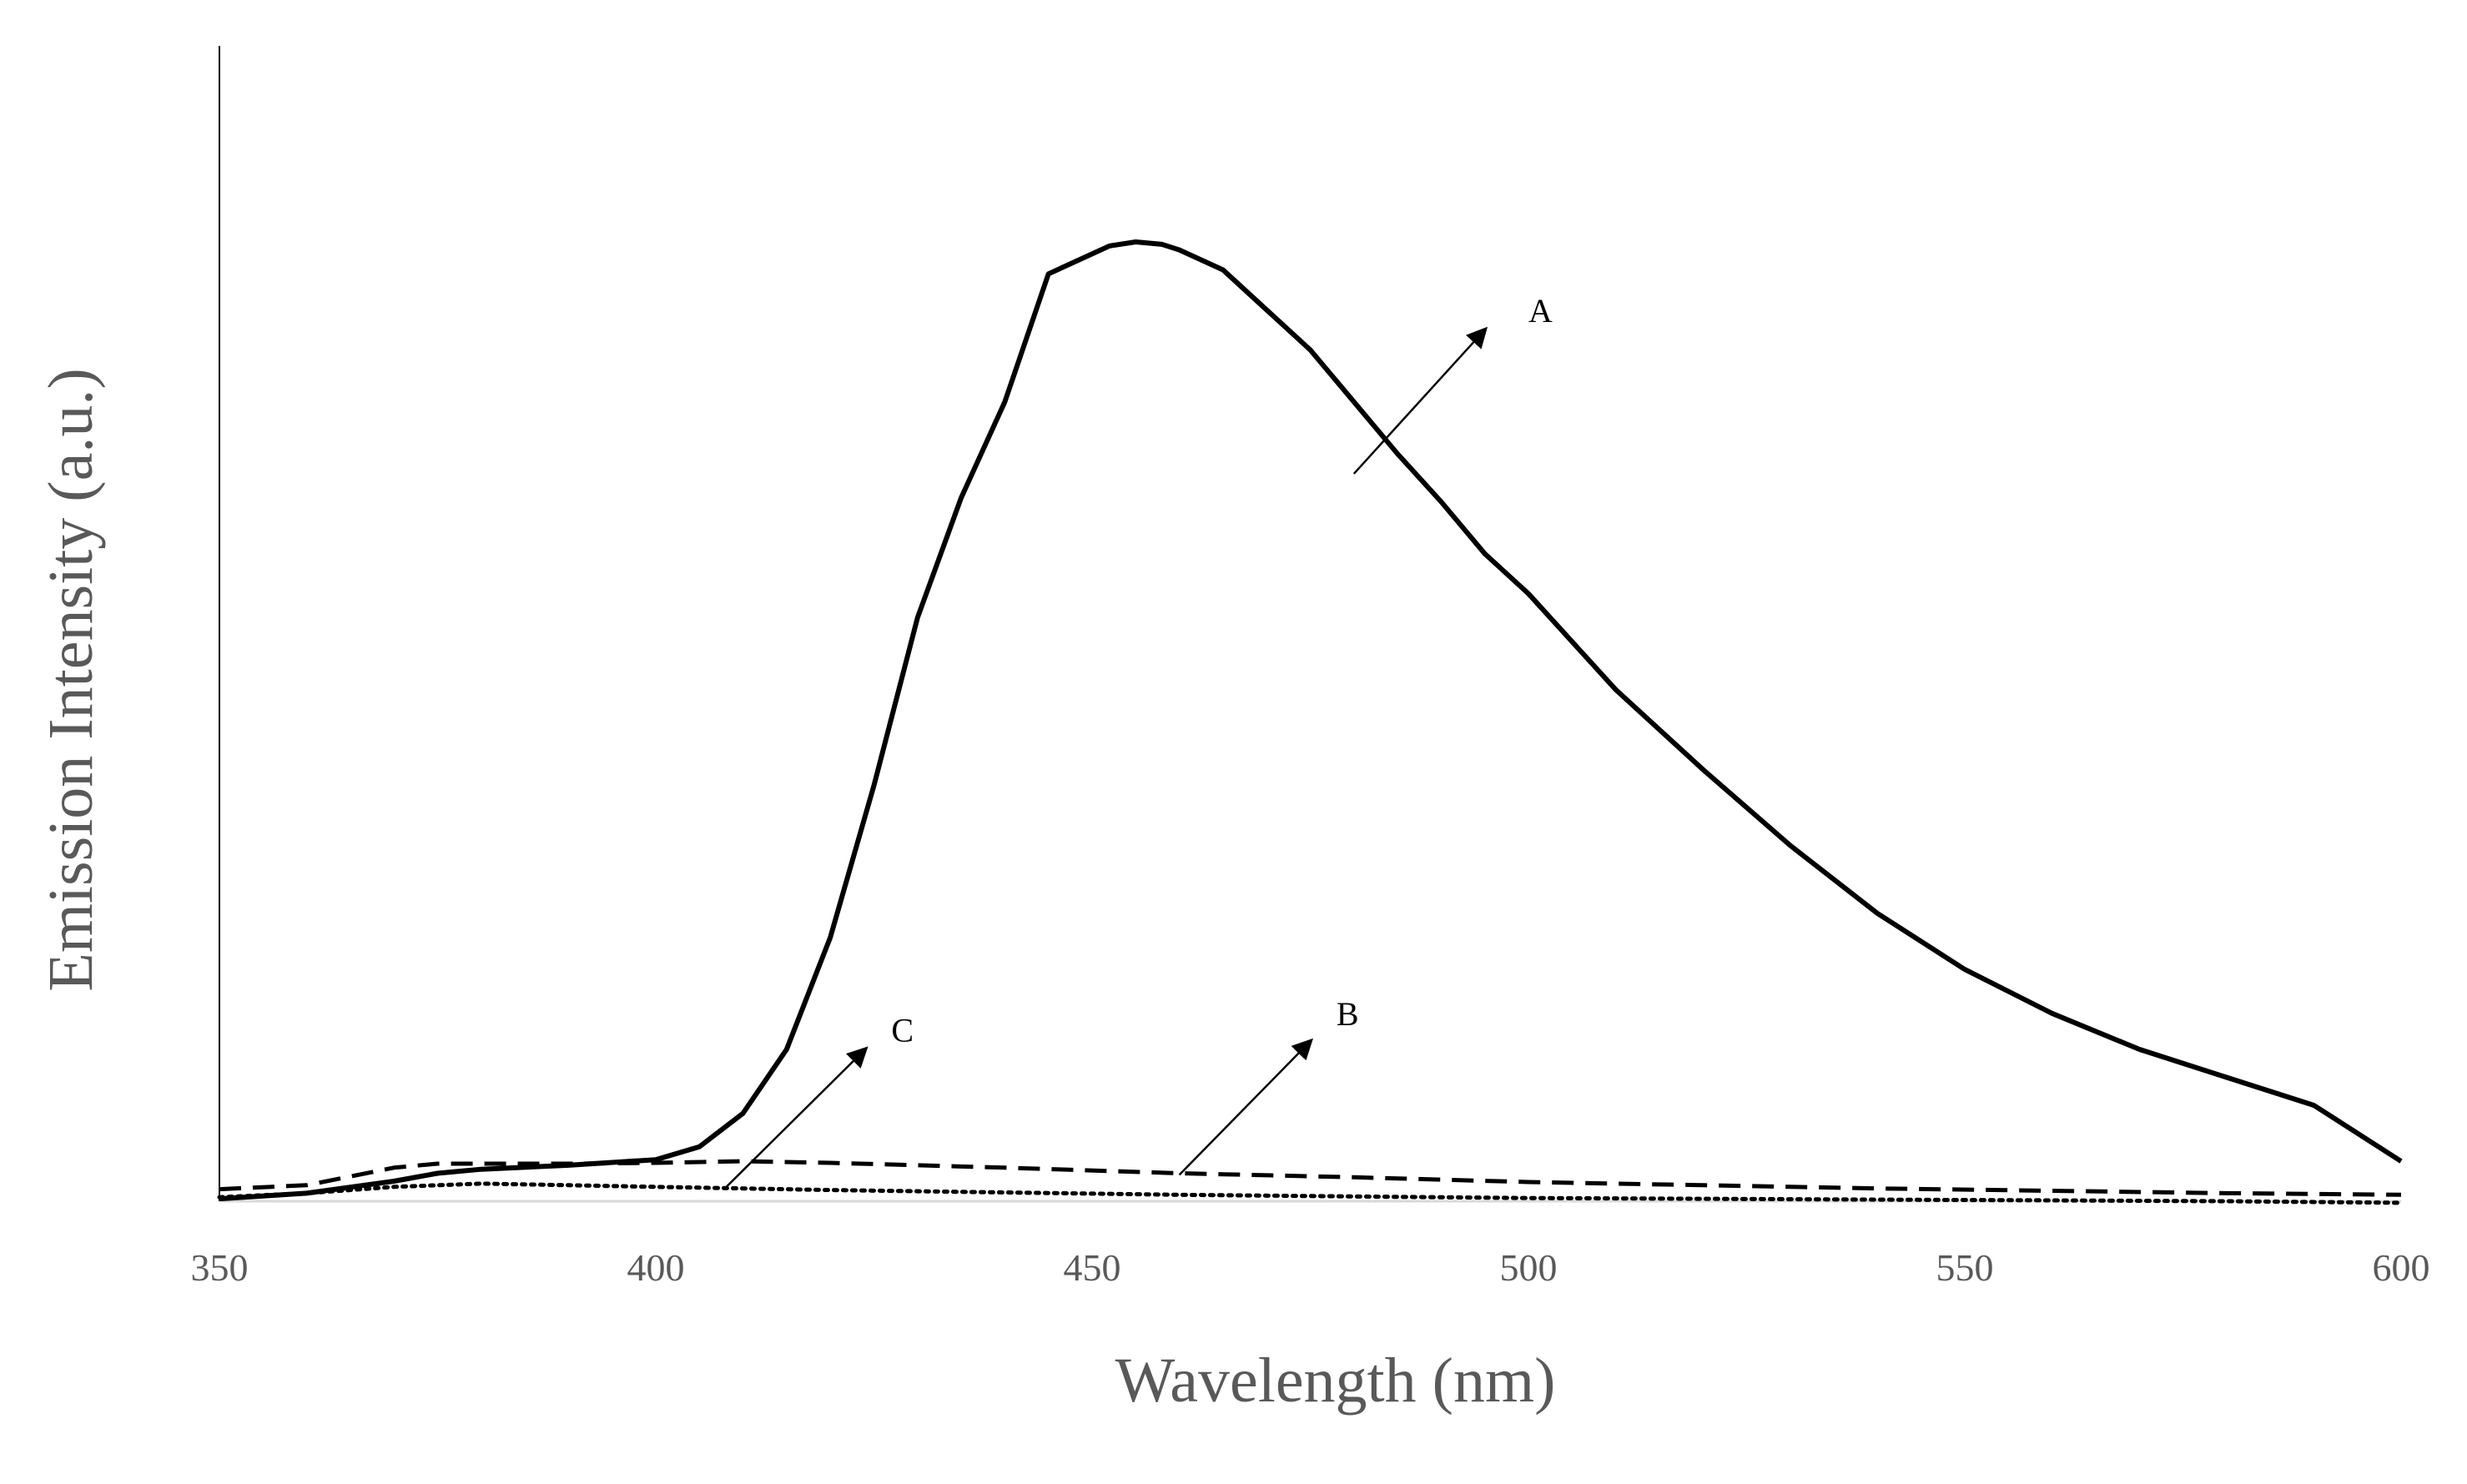 The image size is (2467, 1484). What do you see at coordinates (2401, 1267) in the screenshot?
I see `x-tick-label: 600` at bounding box center [2401, 1267].